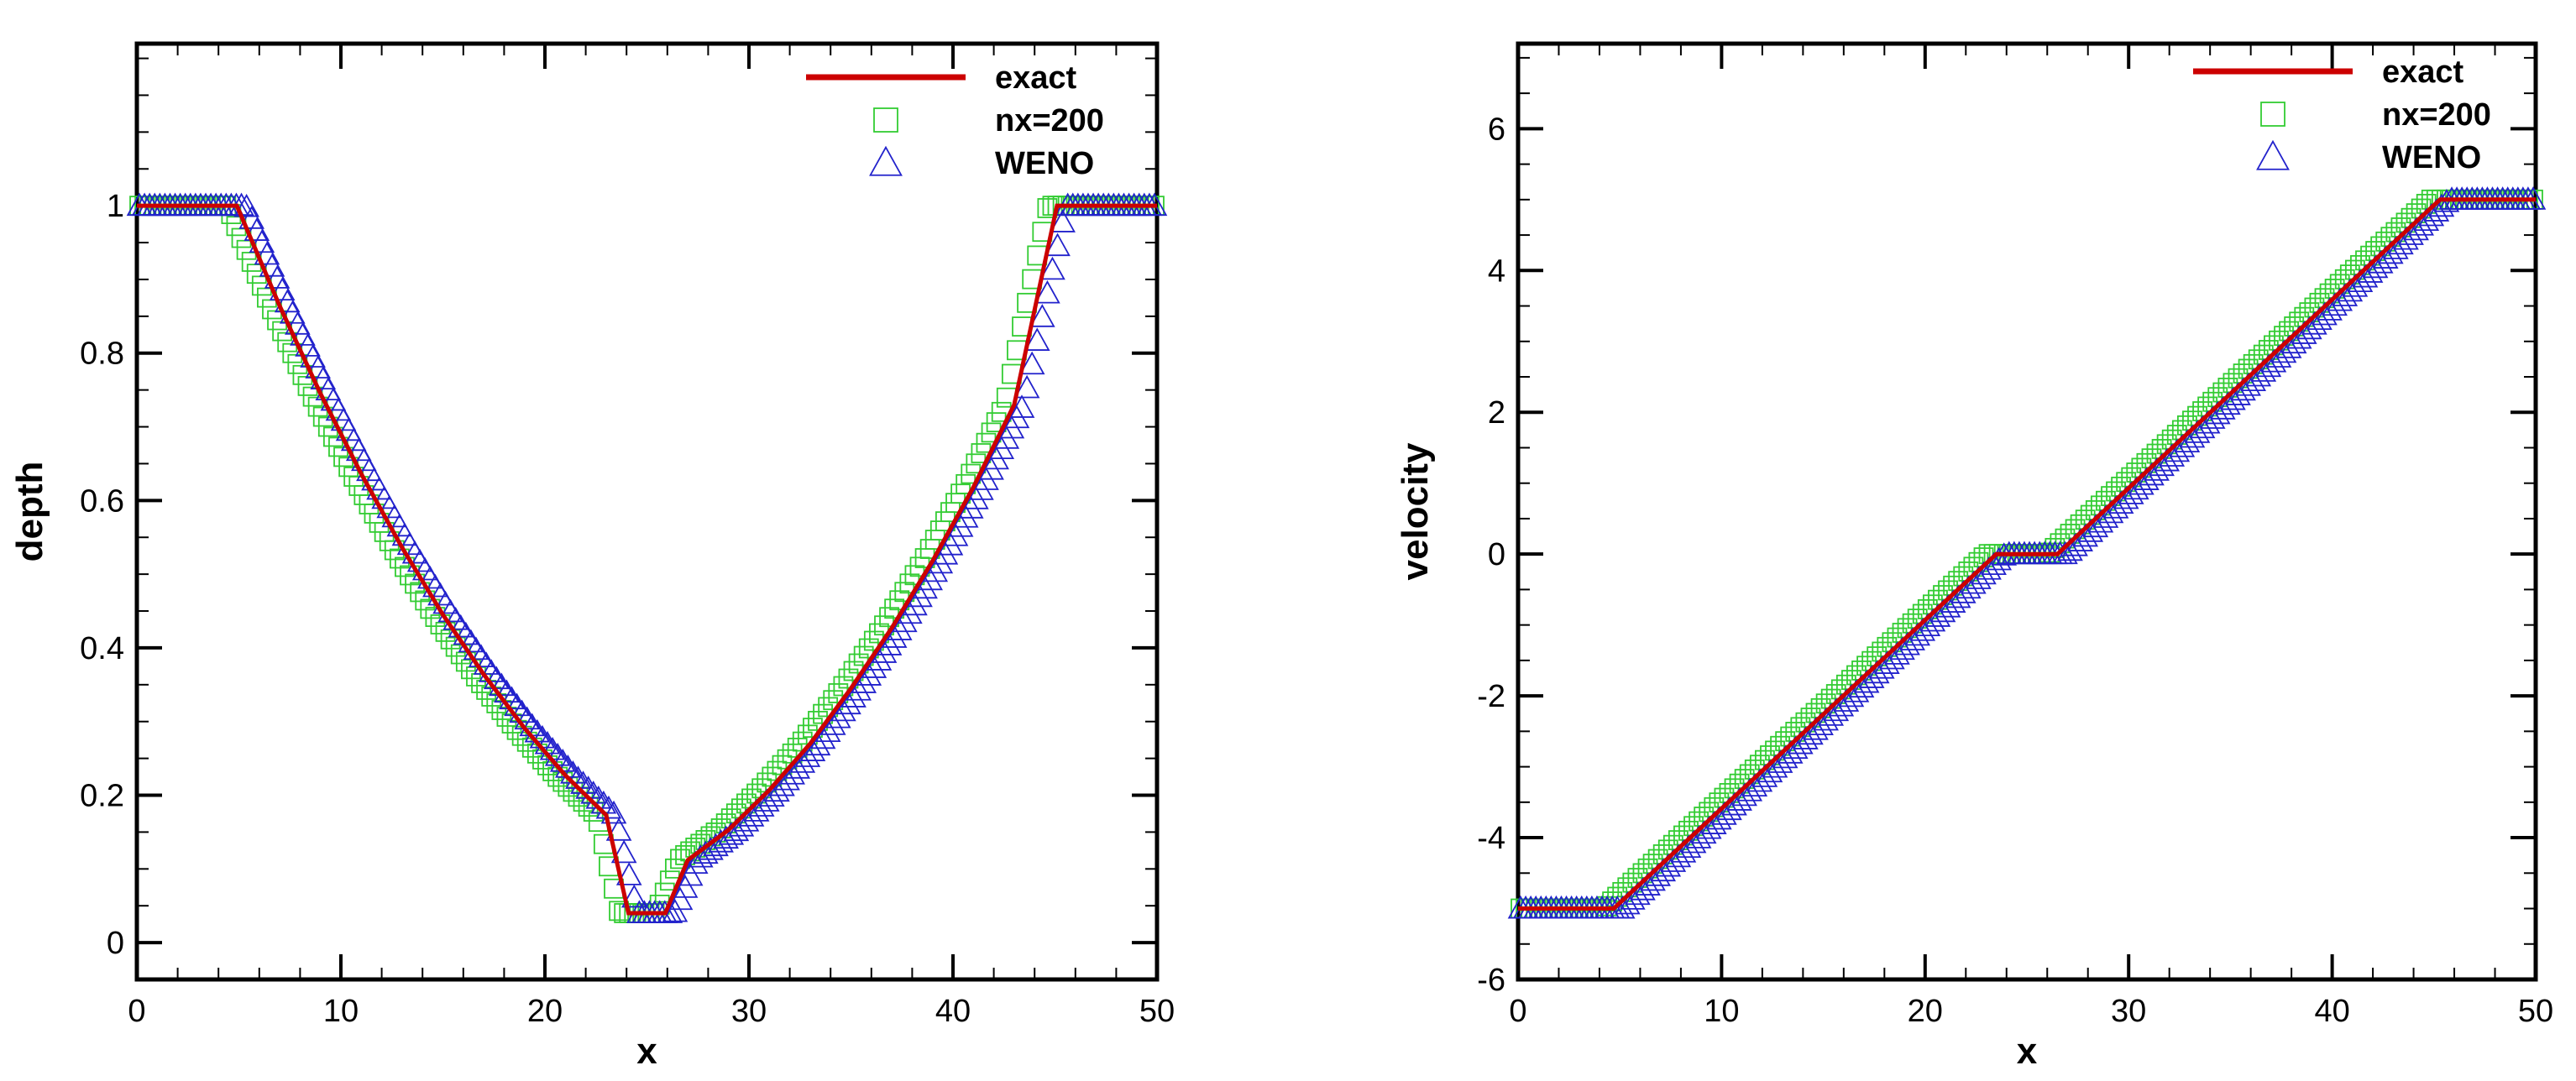 The image size is (2576, 1081). I want to click on y-tick-label: 0.4, so click(102, 648).